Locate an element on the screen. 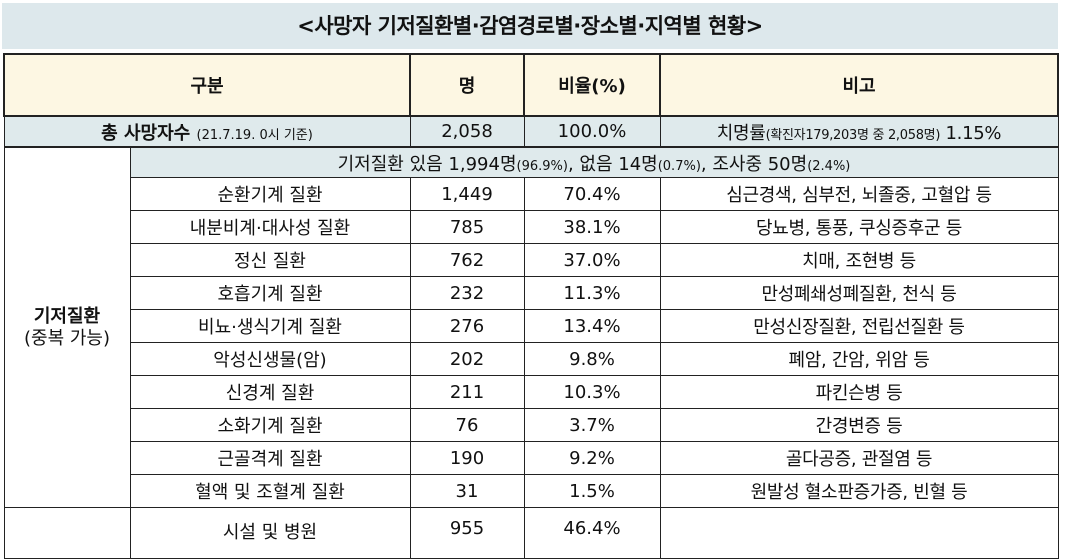  place-note is located at coordinates (859, 533).